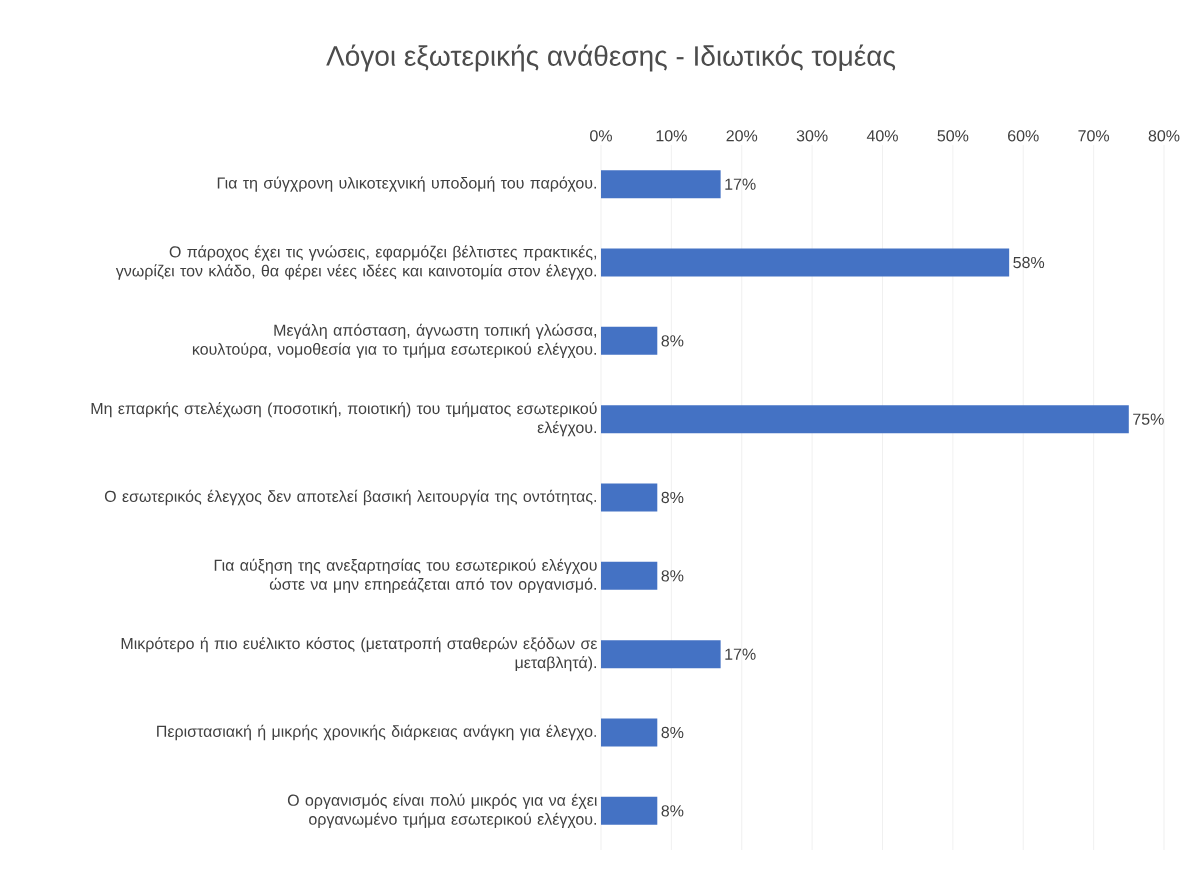  What do you see at coordinates (350, 497) in the screenshot?
I see `y-tick-label: Ο εσωτερικός έλεγχος δεν αποτελεί βασική λειτουργία της οντότητας.` at bounding box center [350, 497].